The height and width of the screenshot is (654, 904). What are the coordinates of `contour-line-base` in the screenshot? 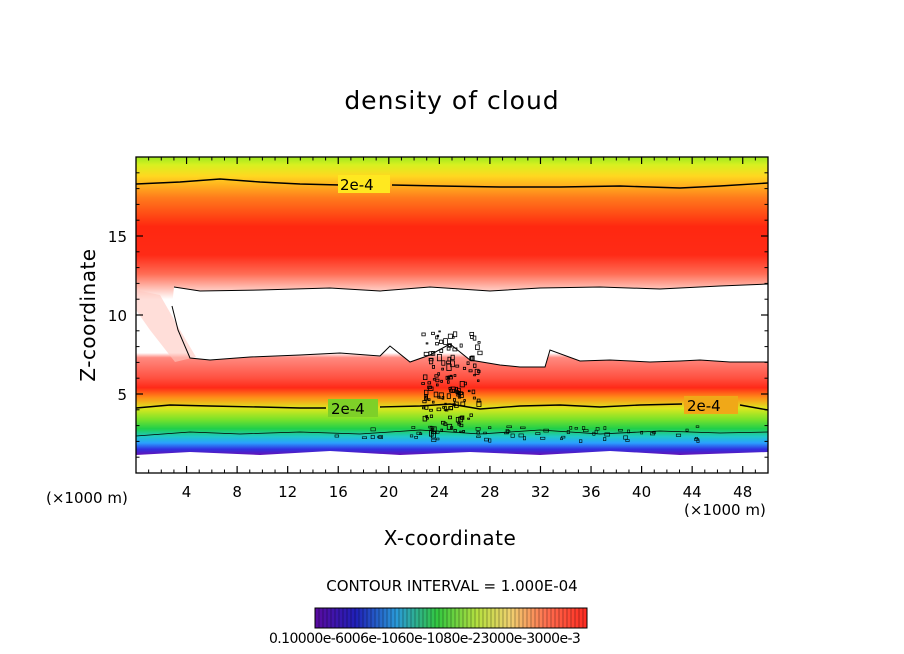 It's located at (452, 433).